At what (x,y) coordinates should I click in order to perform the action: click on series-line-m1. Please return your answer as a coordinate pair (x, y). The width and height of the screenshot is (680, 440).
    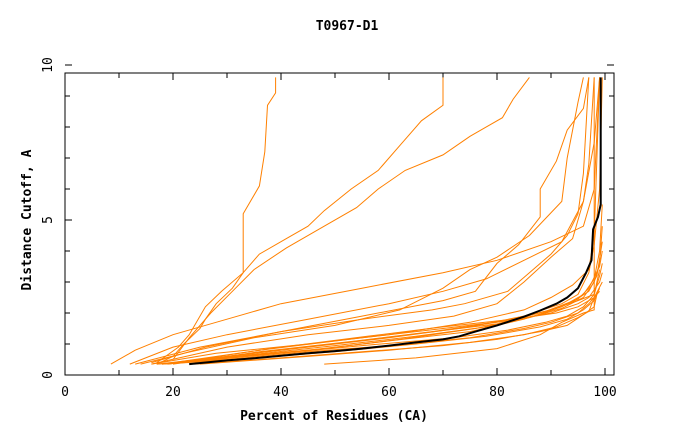
    Looking at the image, I should click on (216, 221).